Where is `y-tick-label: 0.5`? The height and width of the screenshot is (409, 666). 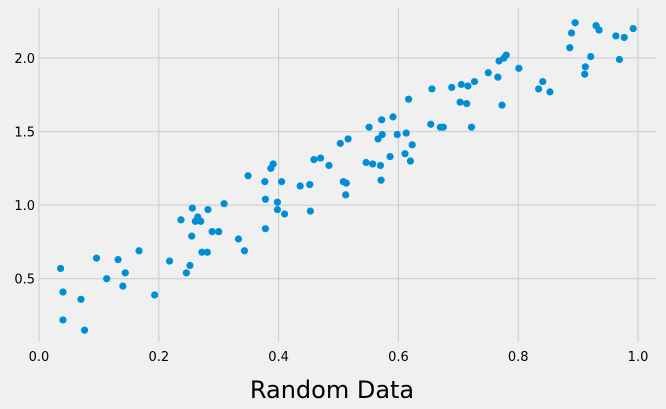 y-tick-label: 0.5 is located at coordinates (24, 280).